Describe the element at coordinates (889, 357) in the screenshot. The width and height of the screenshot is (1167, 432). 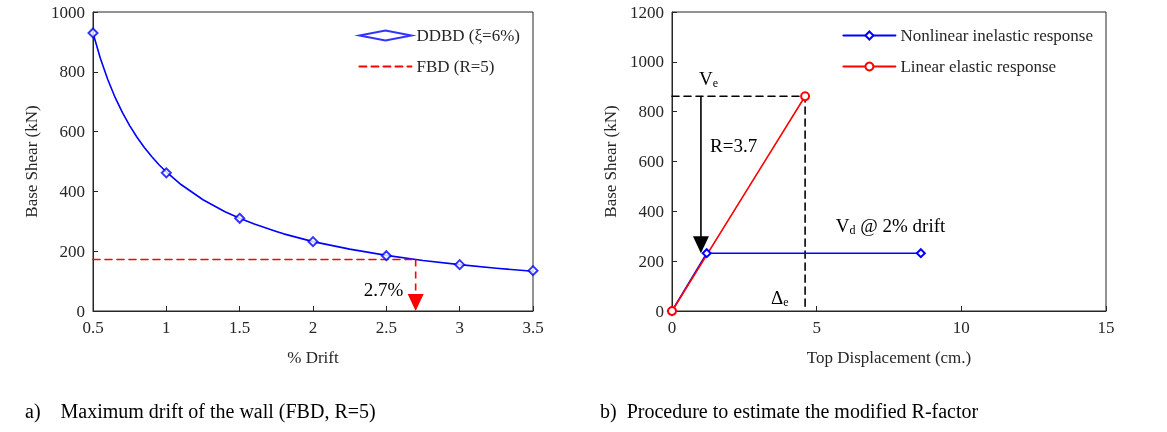
I see `x-axis-title: Top Displacement (cm.)` at that location.